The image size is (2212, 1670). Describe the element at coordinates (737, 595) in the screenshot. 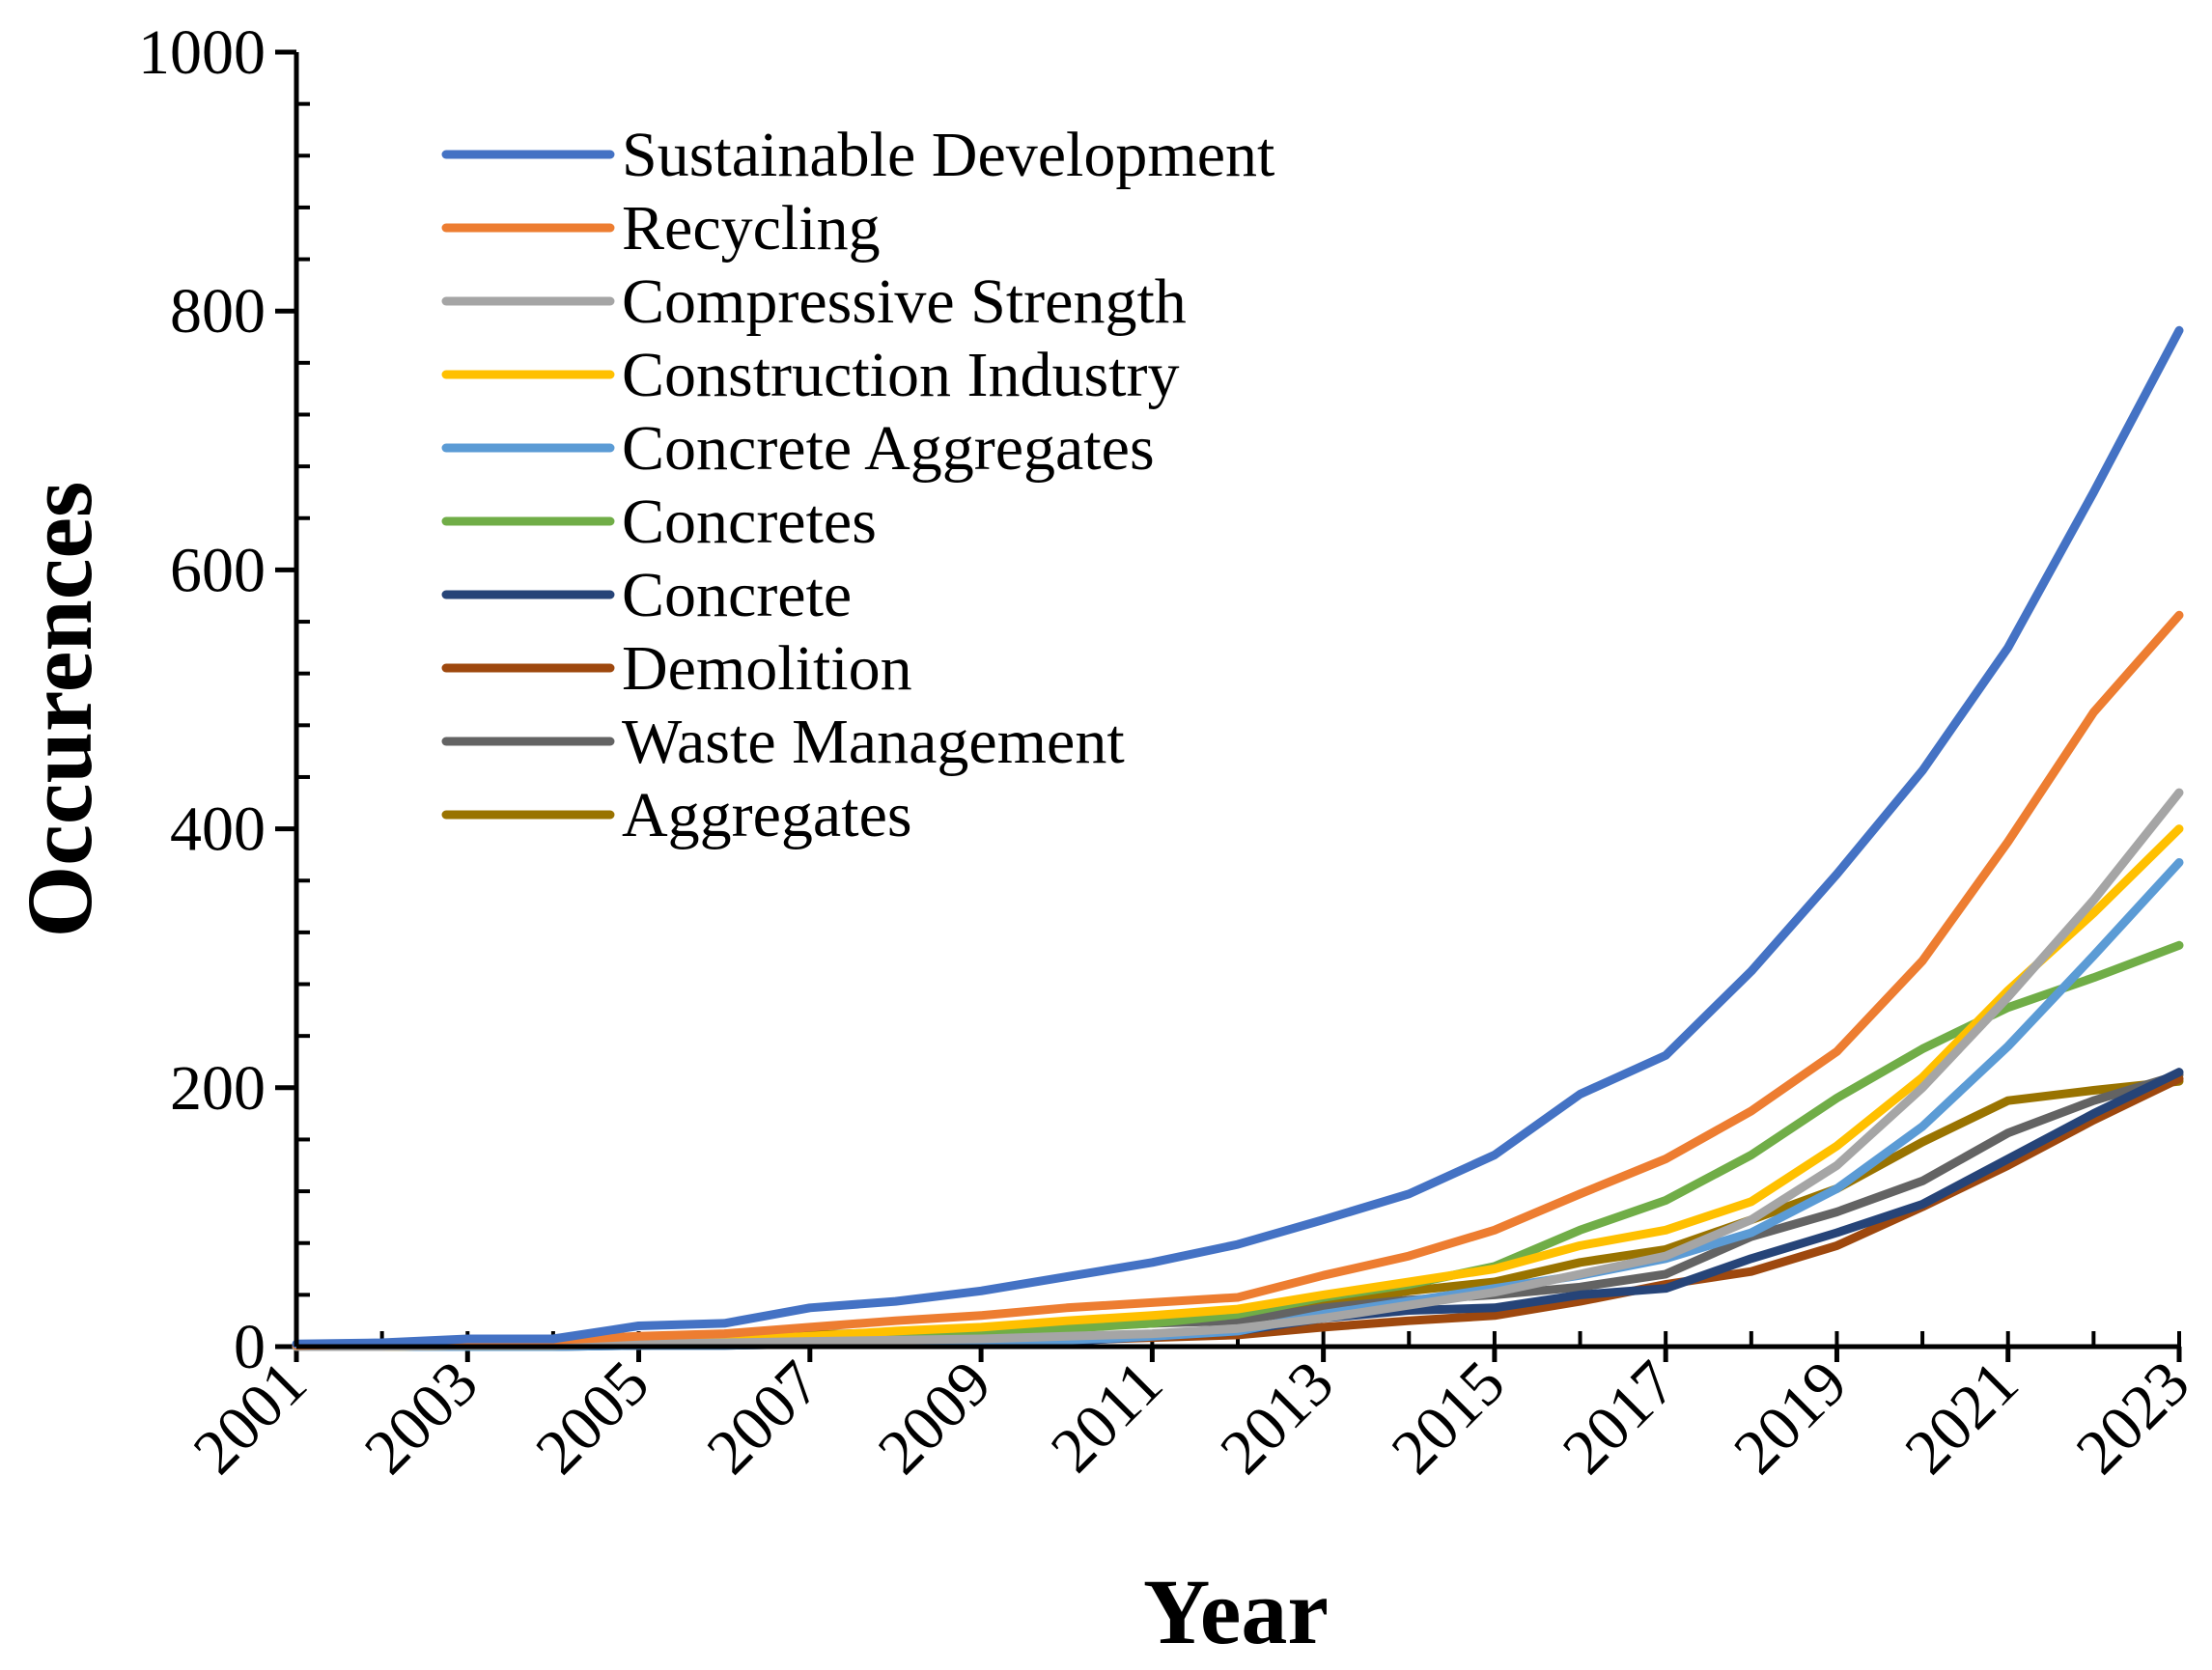

I see `legend-label: Concrete` at that location.